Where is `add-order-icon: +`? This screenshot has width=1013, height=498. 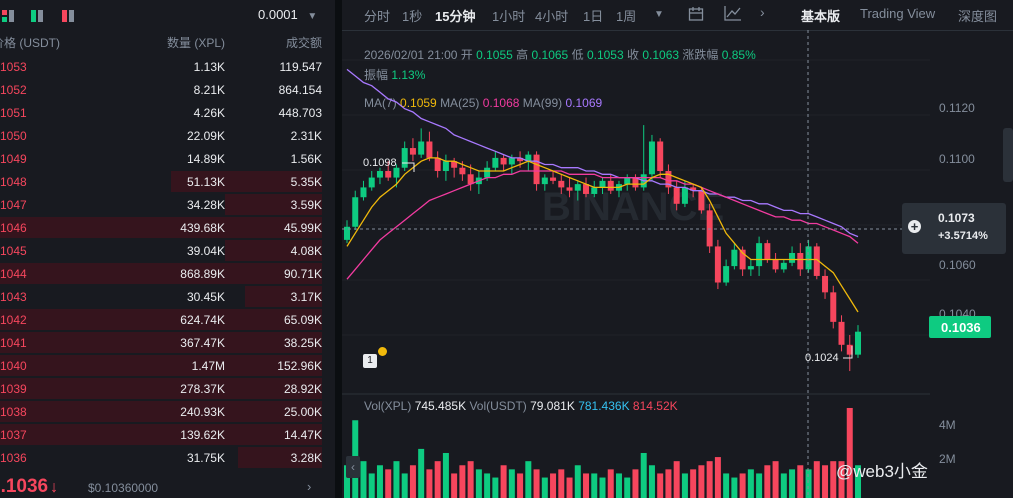
add-order-icon: + is located at coordinates (914, 226).